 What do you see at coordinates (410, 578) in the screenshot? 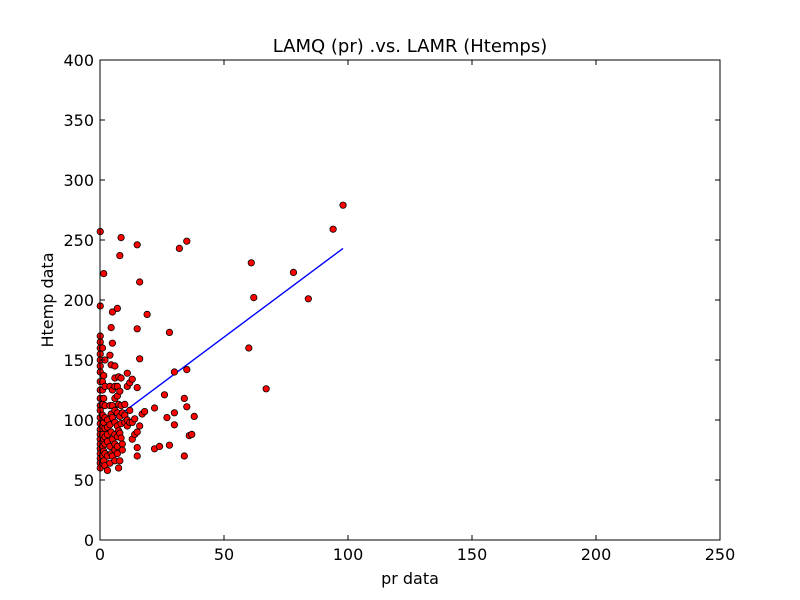
I see `x-axis-label: pr data` at bounding box center [410, 578].